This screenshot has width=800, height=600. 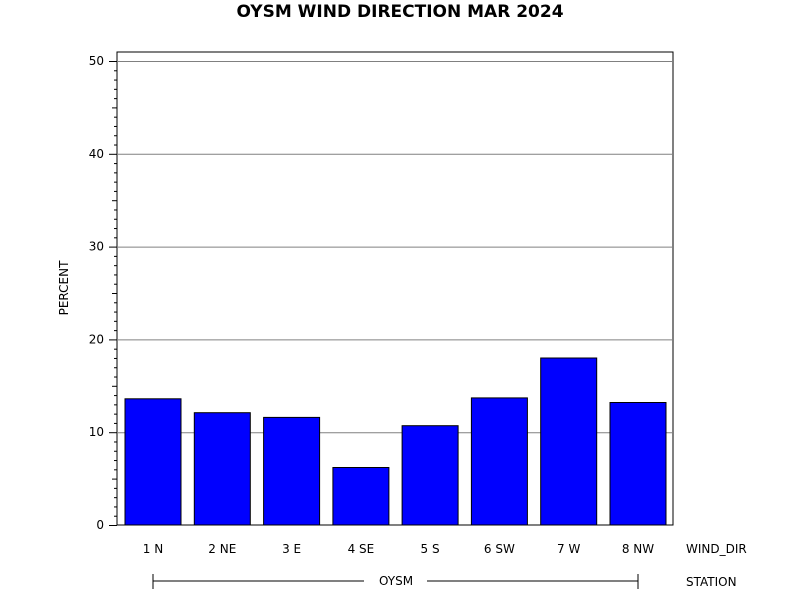 I want to click on bar-8-nw, so click(x=638, y=464).